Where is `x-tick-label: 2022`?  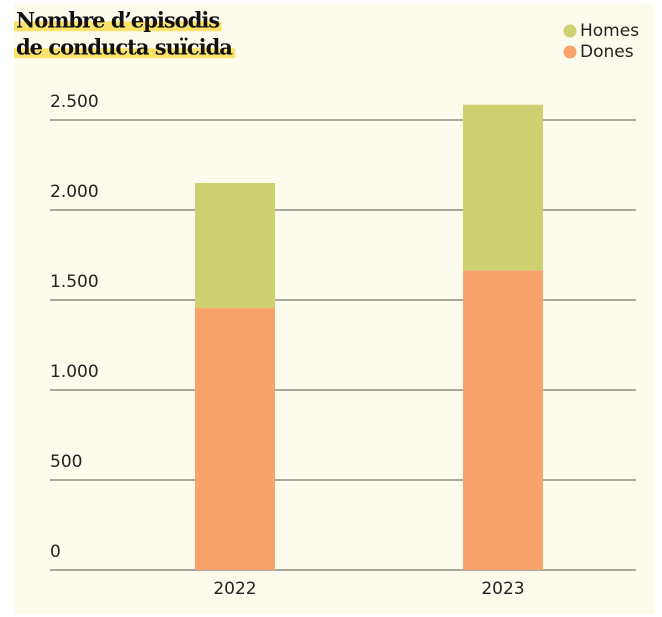 x-tick-label: 2022 is located at coordinates (234, 589).